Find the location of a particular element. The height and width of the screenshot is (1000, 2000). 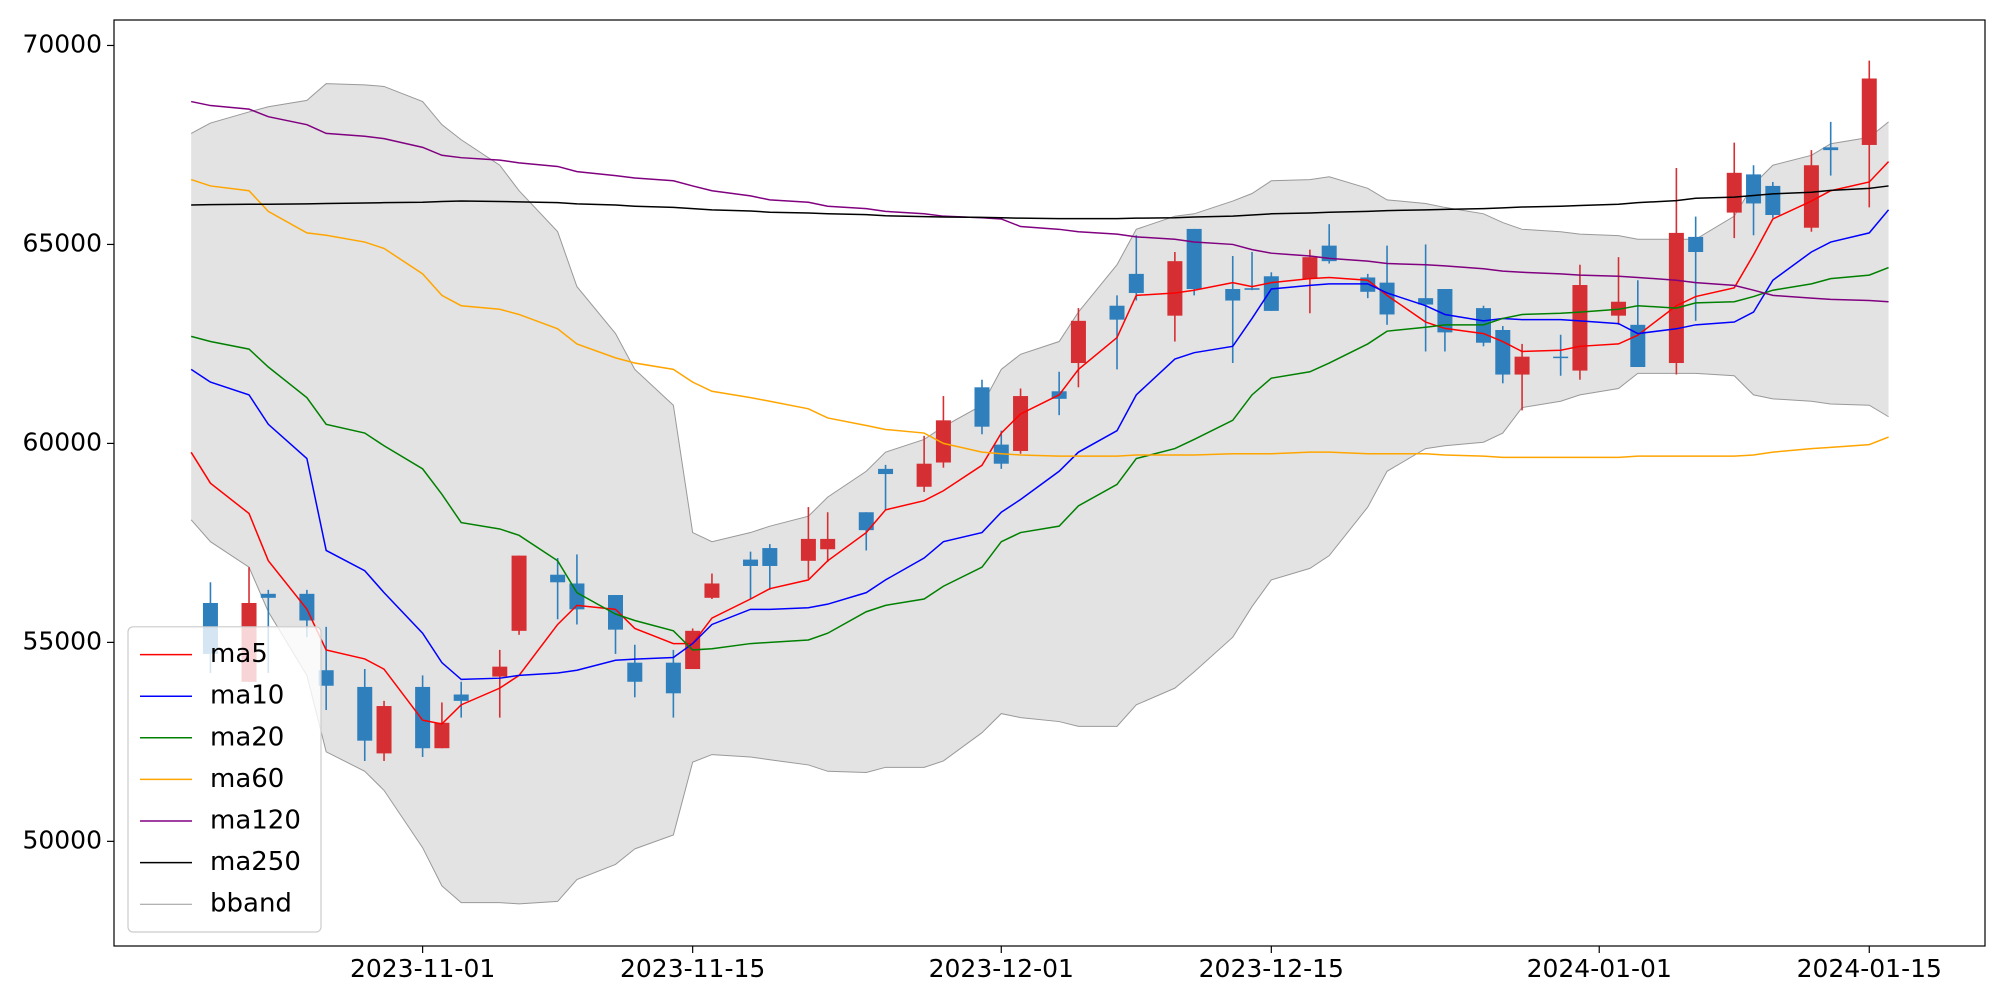

x-tick-label: 2023-12-15 is located at coordinates (1271, 968).